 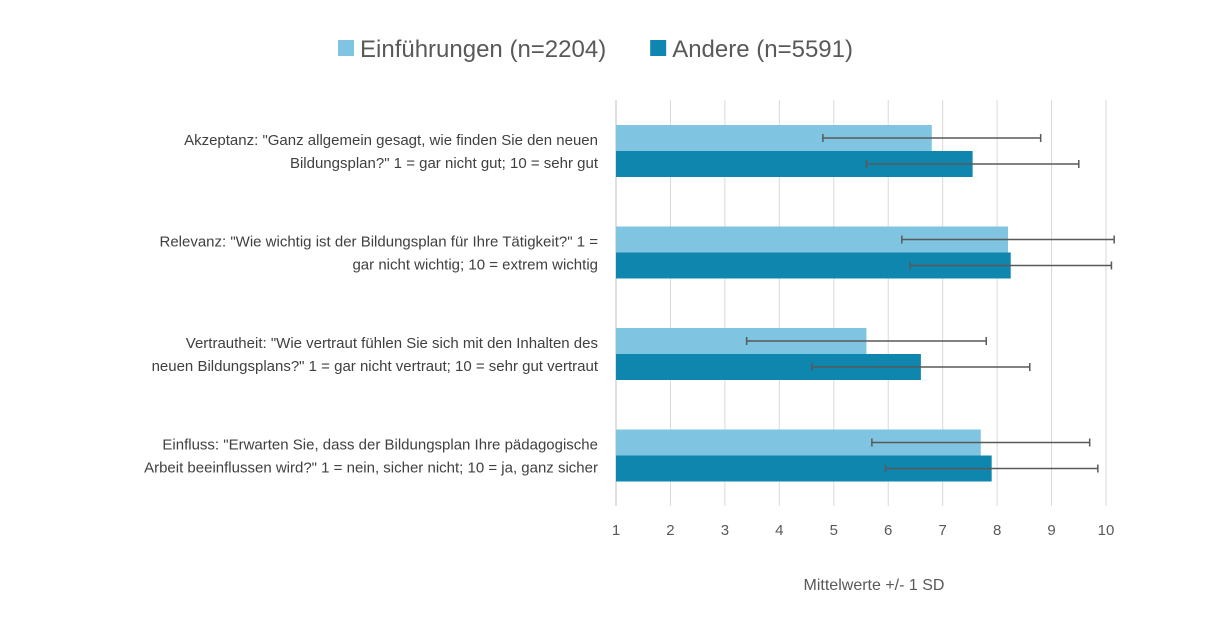 I want to click on category-label: gar nicht wichtig; 10 = extrem wichtig, so click(x=475, y=265).